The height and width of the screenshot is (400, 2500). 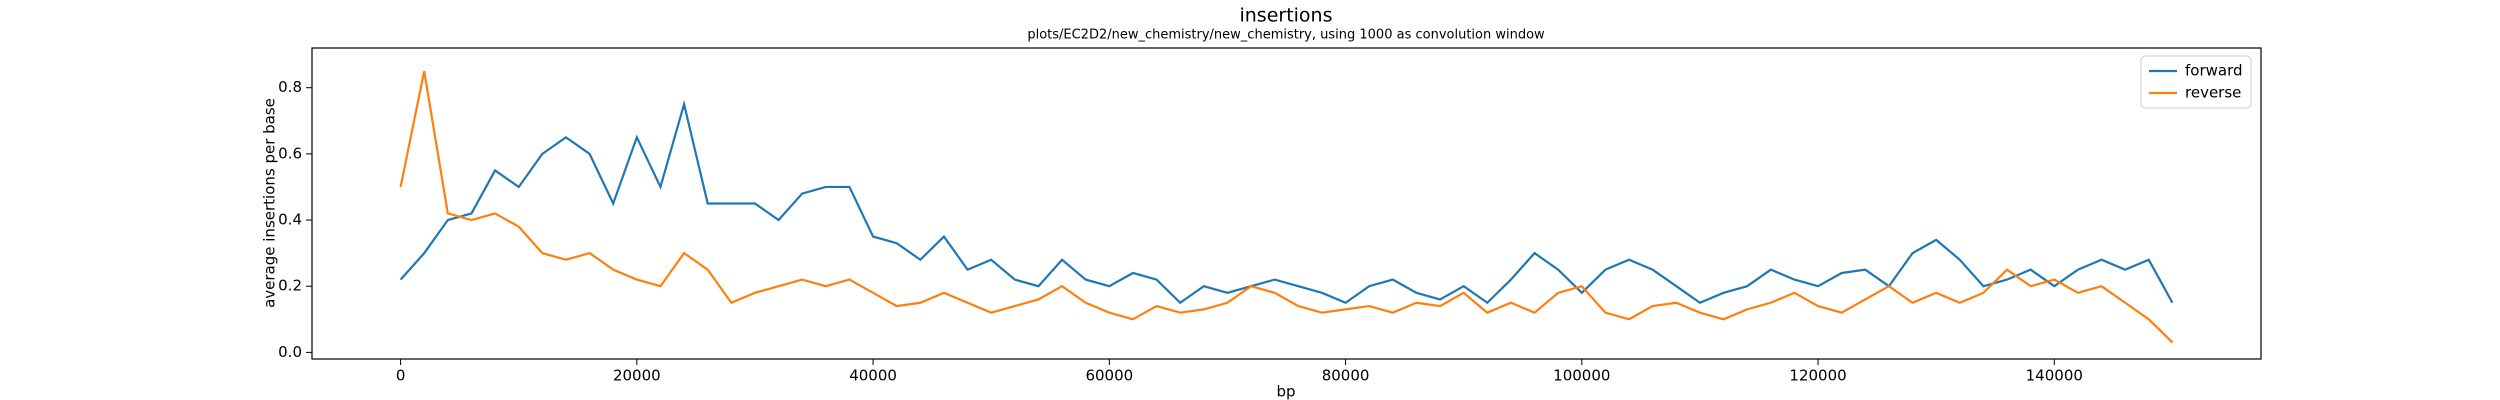 What do you see at coordinates (1285, 391) in the screenshot?
I see `x-axis-label: bp` at bounding box center [1285, 391].